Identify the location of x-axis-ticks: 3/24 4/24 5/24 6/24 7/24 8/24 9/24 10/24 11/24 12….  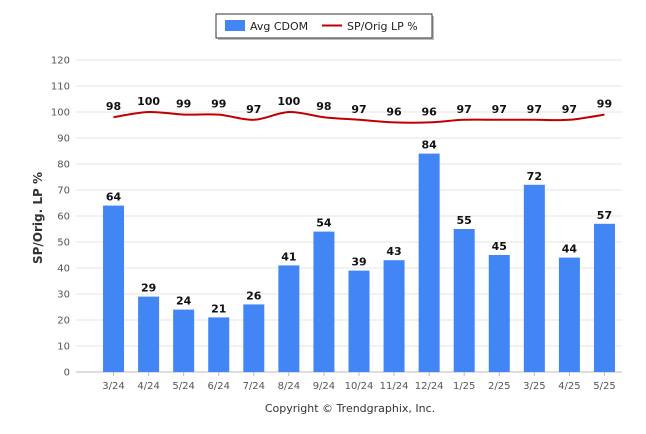
(359, 382).